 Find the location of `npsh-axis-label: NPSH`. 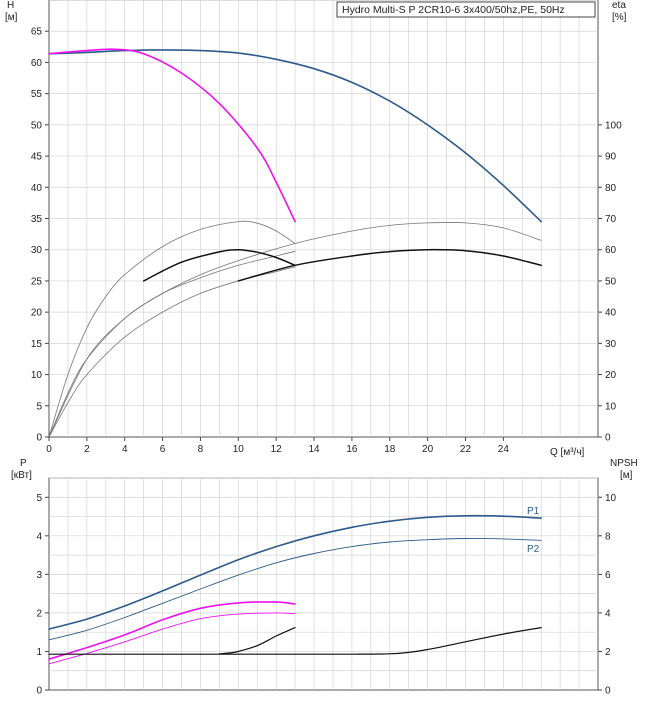

npsh-axis-label: NPSH is located at coordinates (624, 463).